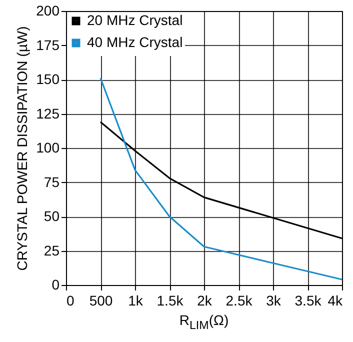 The width and height of the screenshot is (353, 342). Describe the element at coordinates (48, 148) in the screenshot. I see `y-tick-label: 100` at that location.